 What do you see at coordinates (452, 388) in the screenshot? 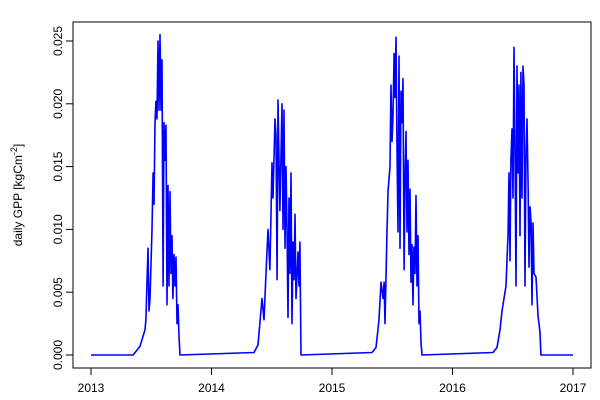
I see `x-tick-label: 2016` at bounding box center [452, 388].